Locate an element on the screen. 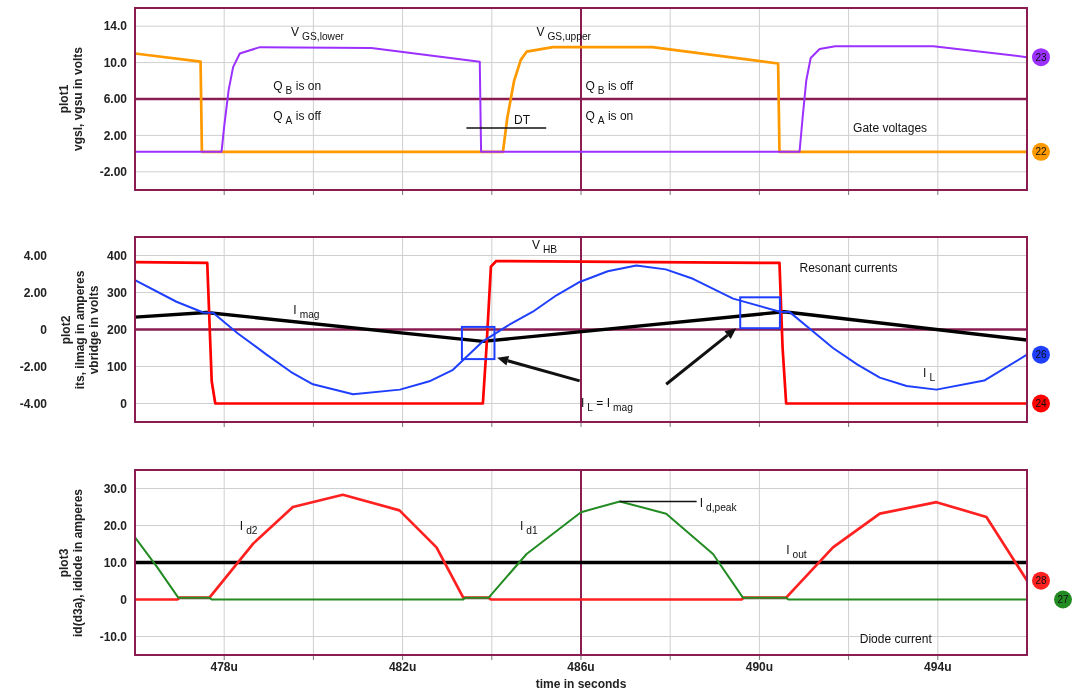  annotation: I$_{L}$ is located at coordinates (929, 375).